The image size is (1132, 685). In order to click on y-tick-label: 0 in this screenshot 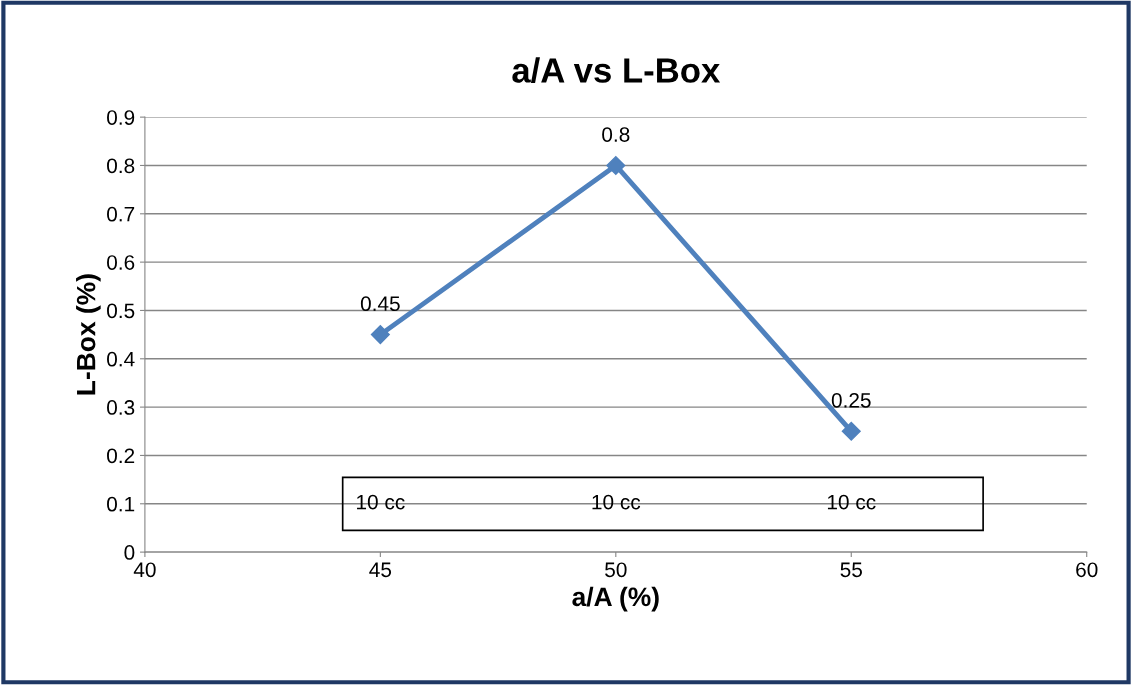, I will do `click(129, 552)`.